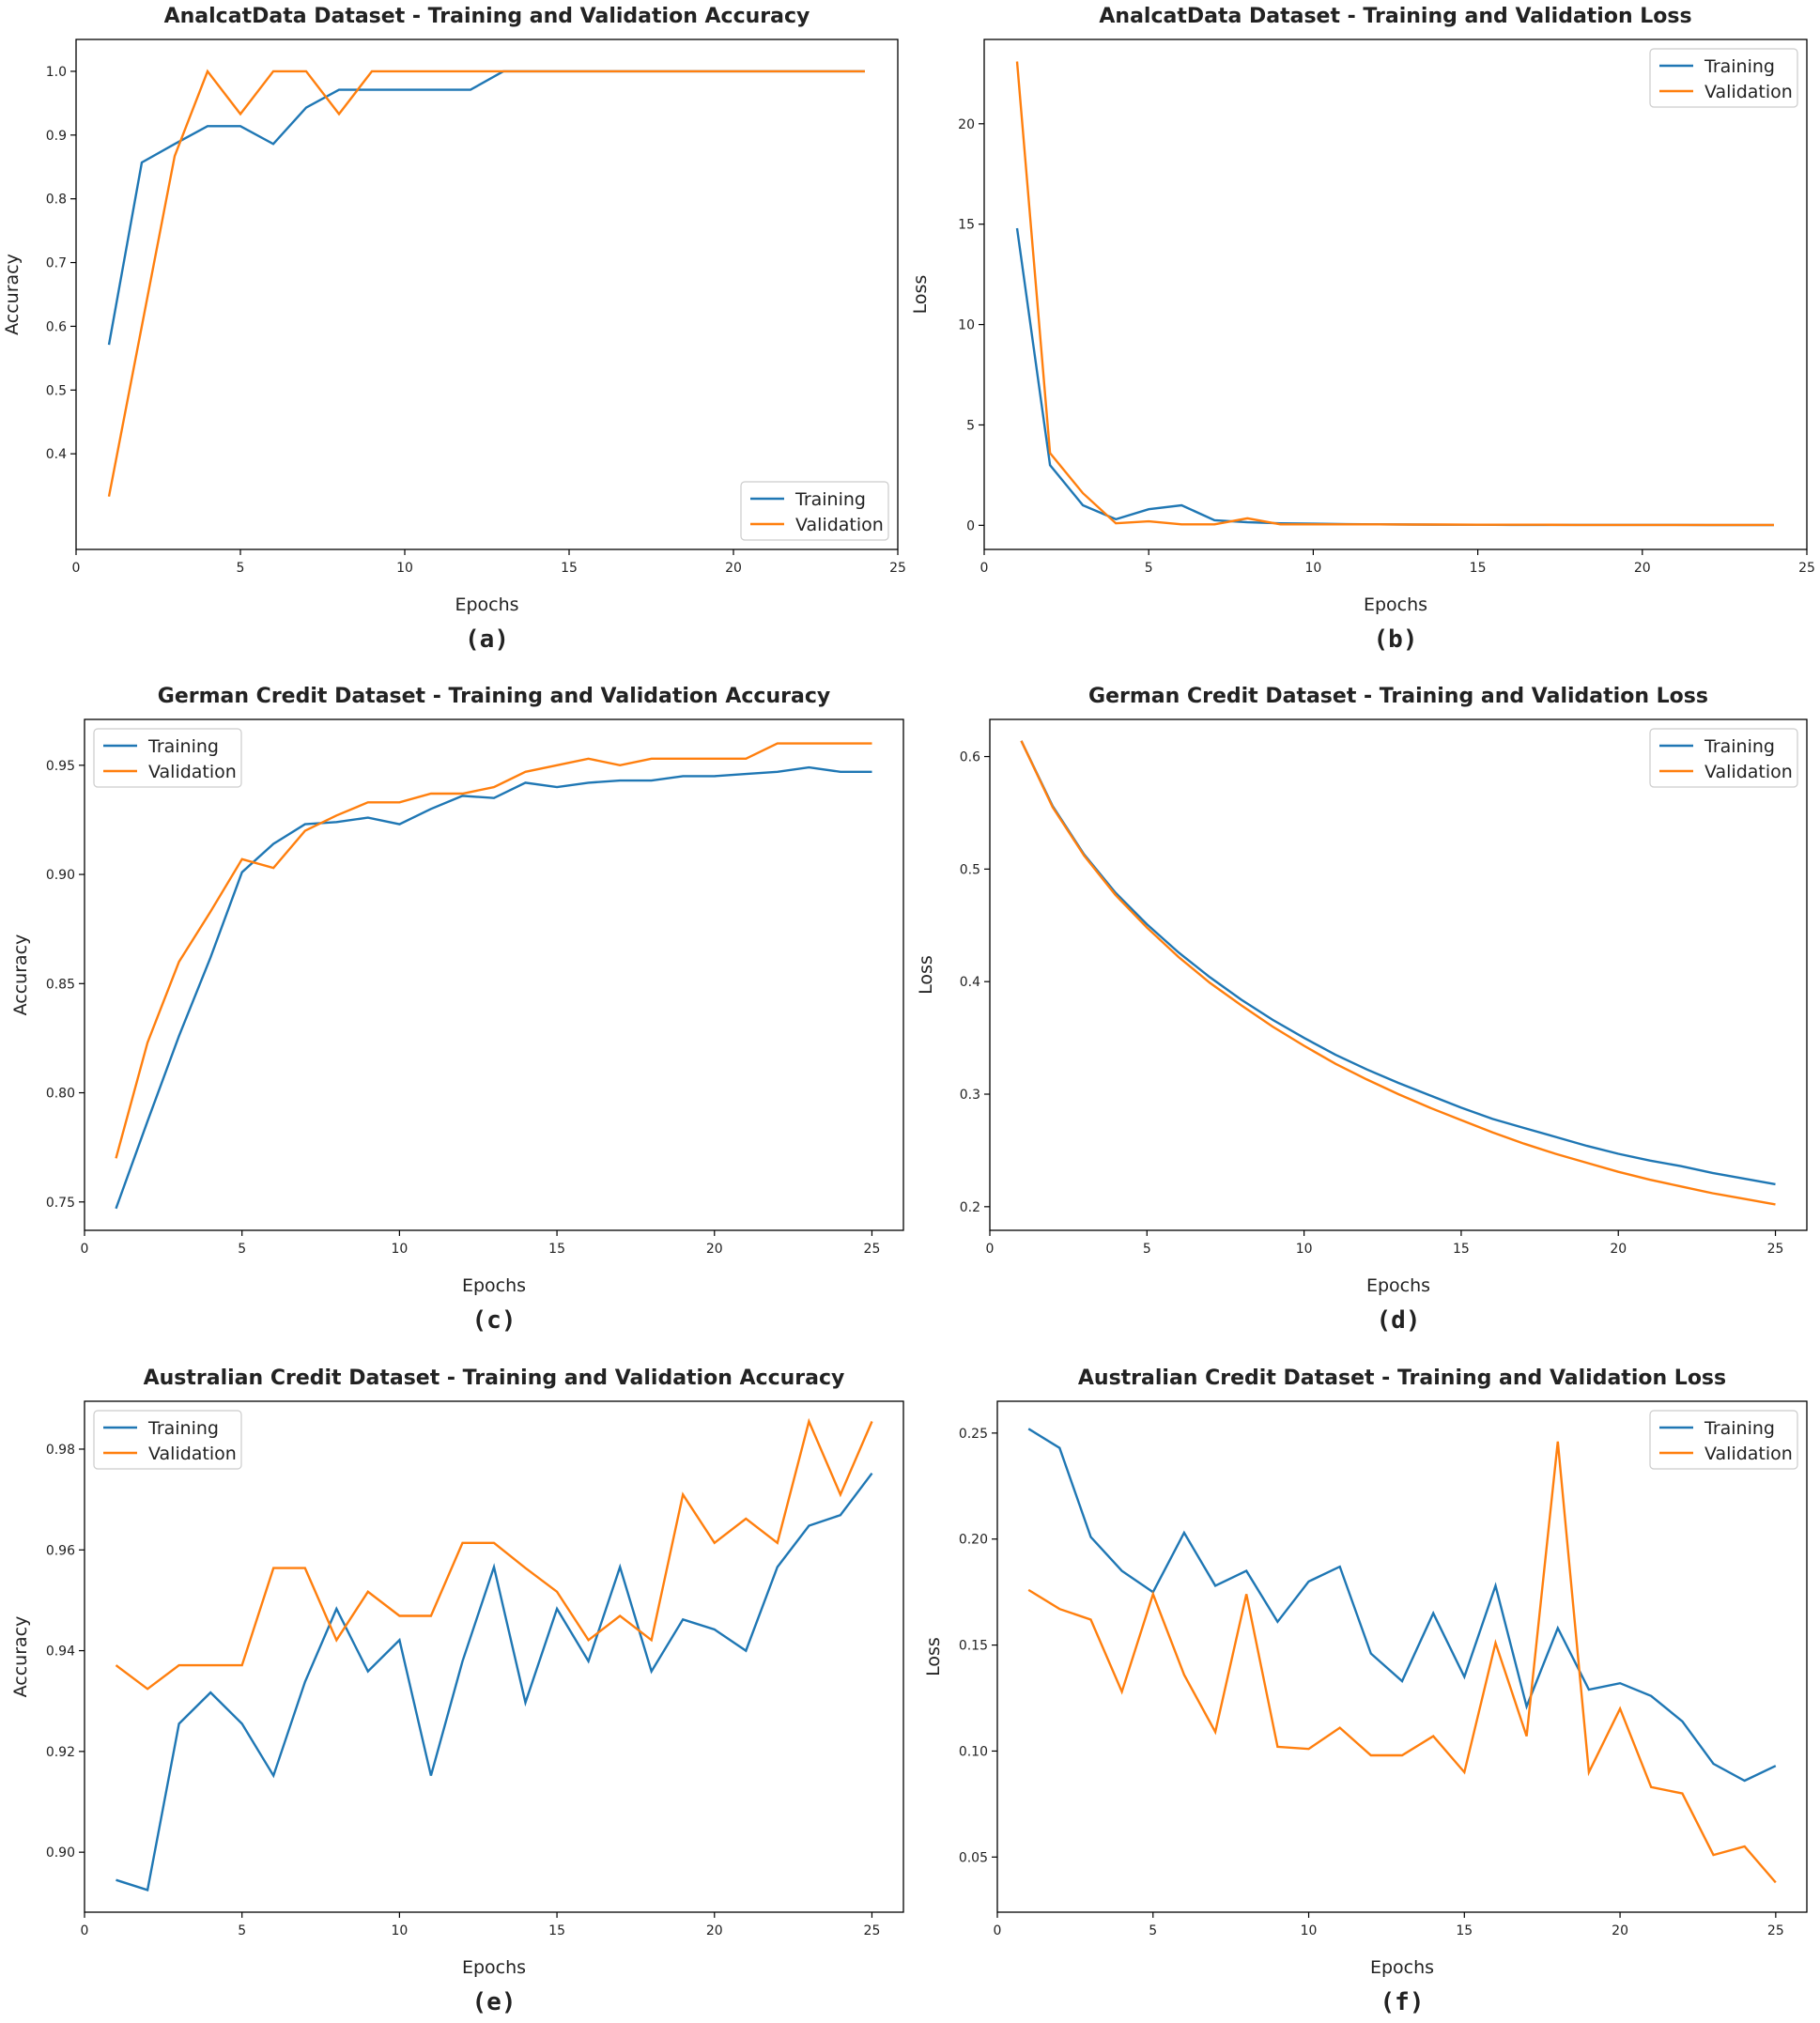 Image resolution: width=1820 pixels, height=2023 pixels. What do you see at coordinates (1402, 2002) in the screenshot?
I see `panel-label: (f)` at bounding box center [1402, 2002].